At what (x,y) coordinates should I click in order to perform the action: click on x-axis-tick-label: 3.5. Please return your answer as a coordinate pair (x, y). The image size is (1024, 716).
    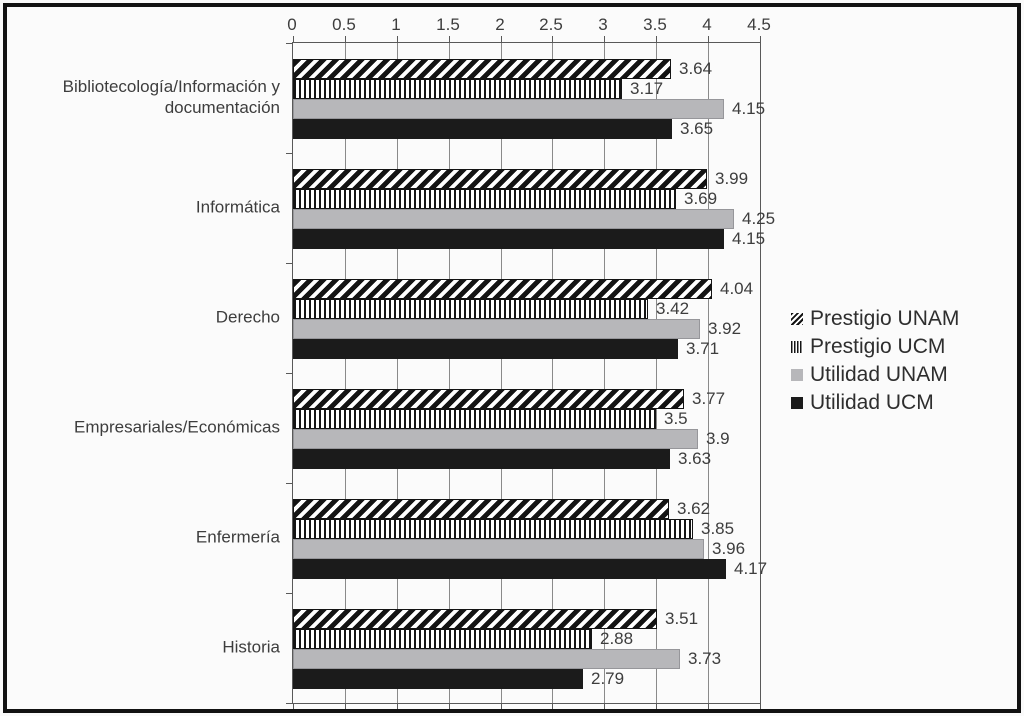
    Looking at the image, I should click on (655, 24).